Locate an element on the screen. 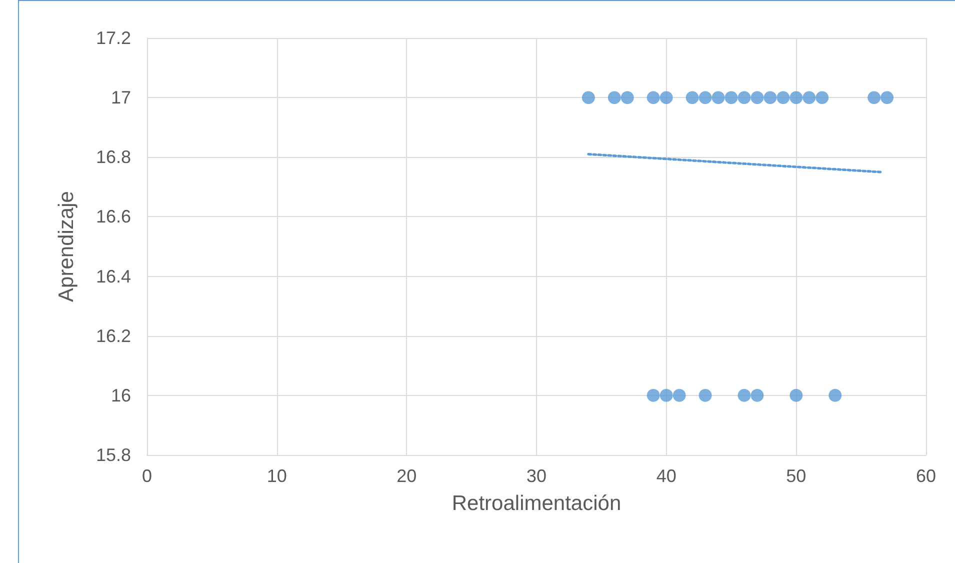 The width and height of the screenshot is (955, 563). x-tick-label: 10 is located at coordinates (276, 476).